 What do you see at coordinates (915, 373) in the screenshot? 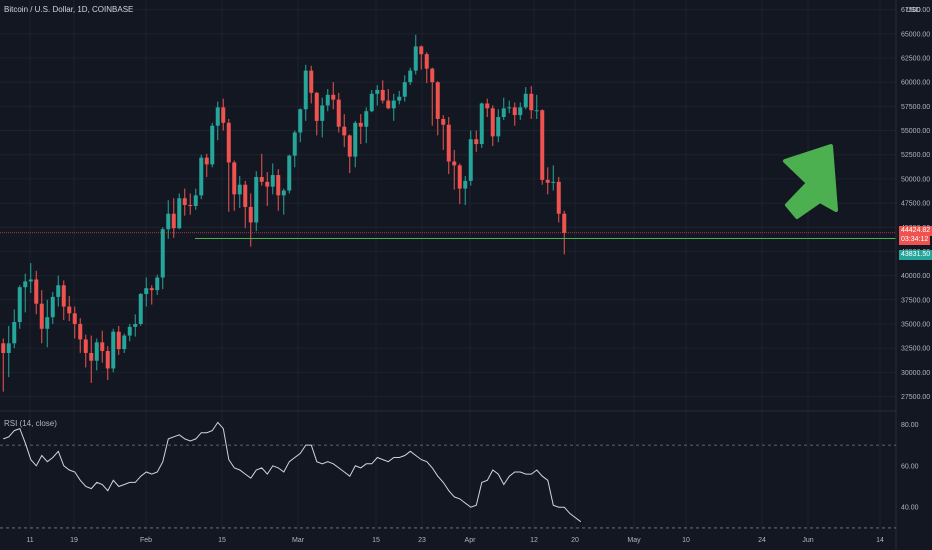
I see `price-tick-label: 30000.00` at bounding box center [915, 373].